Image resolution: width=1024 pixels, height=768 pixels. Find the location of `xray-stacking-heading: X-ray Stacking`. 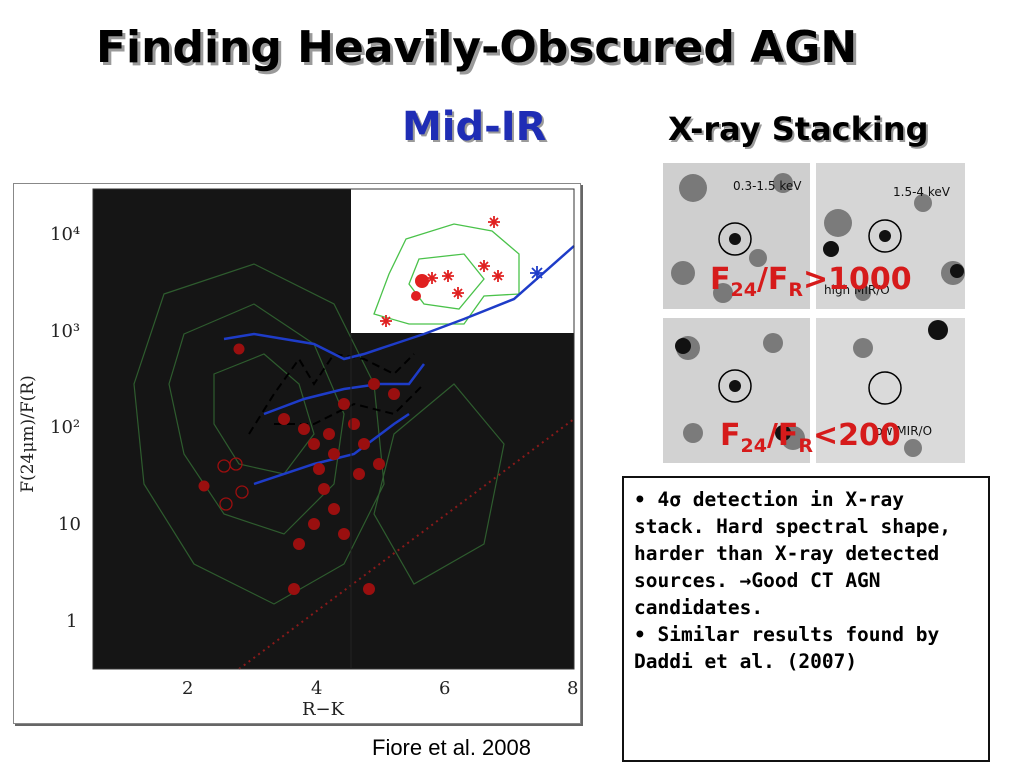

xray-stacking-heading: X-ray Stacking is located at coordinates (798, 129).